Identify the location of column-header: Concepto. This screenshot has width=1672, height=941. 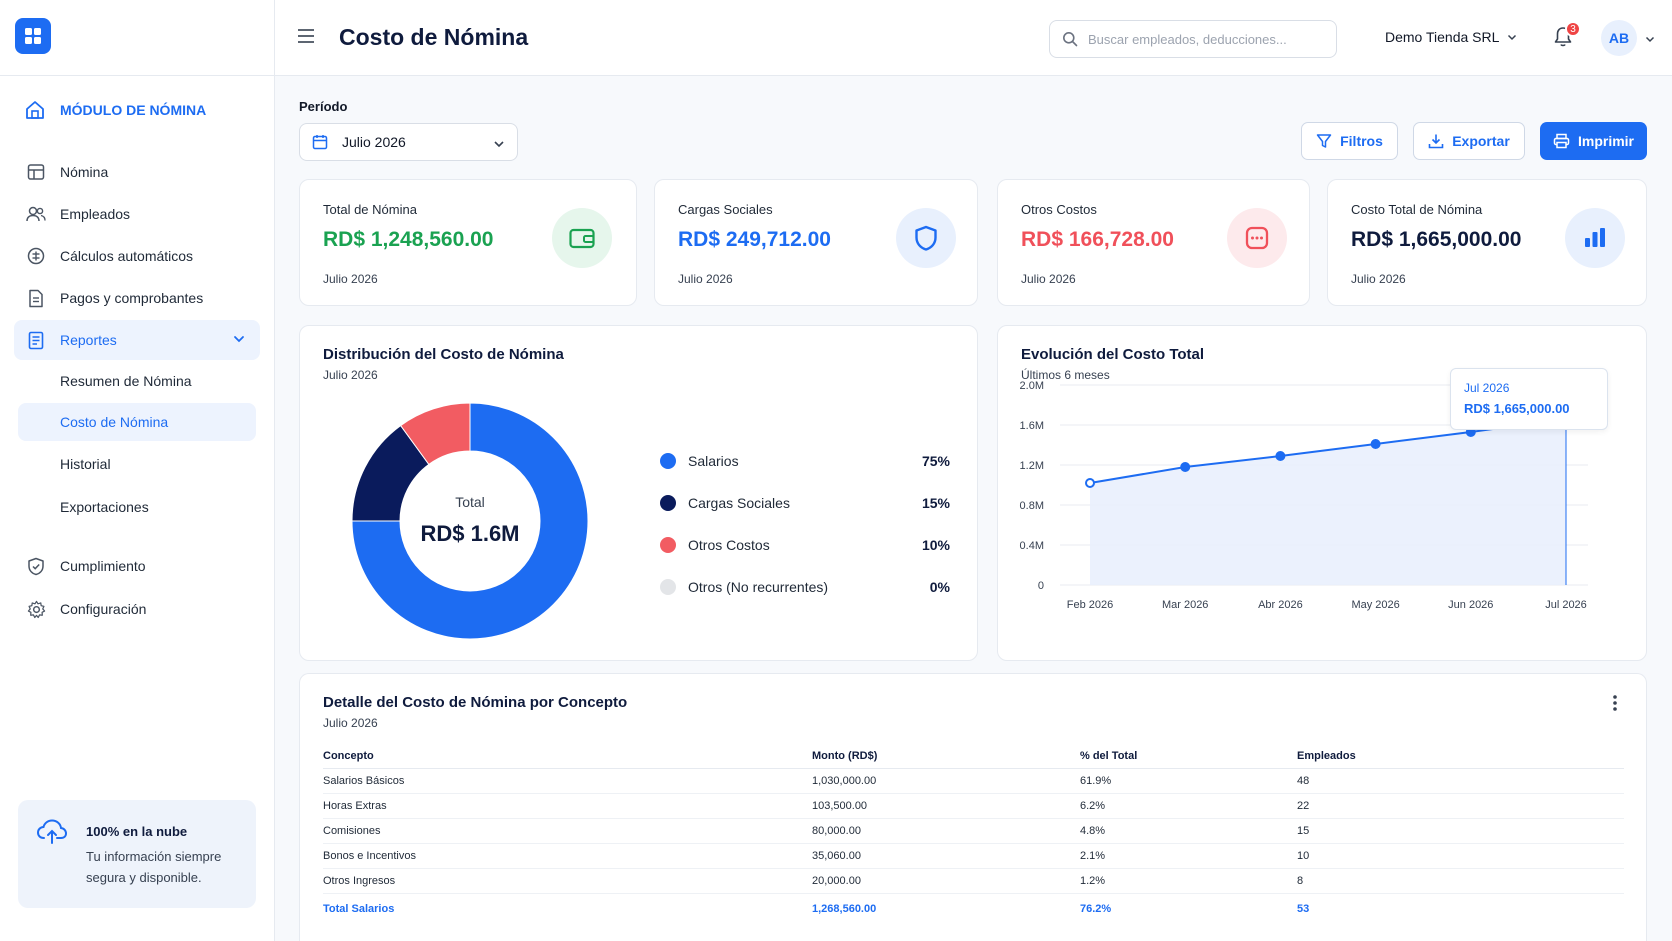
(567, 756).